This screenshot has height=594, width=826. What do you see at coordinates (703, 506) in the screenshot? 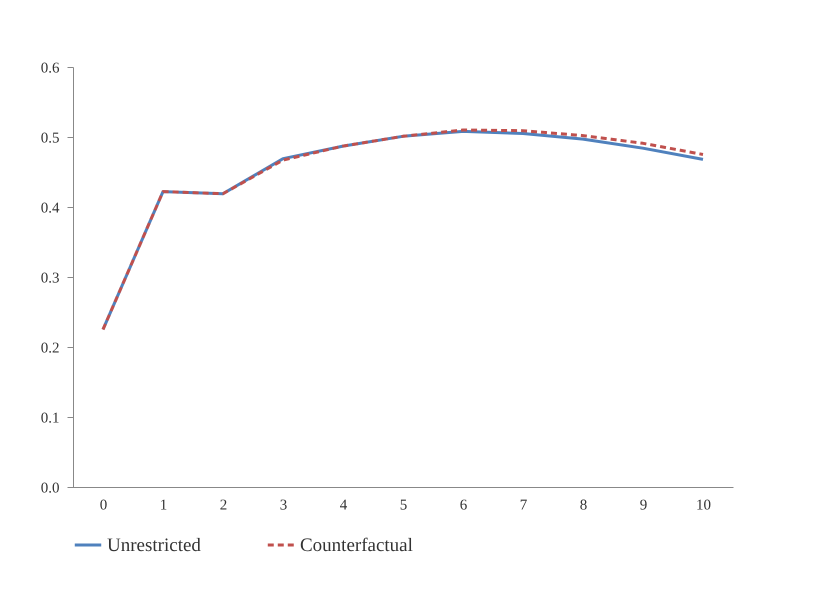
I see `x-tick-label: 10` at bounding box center [703, 506].